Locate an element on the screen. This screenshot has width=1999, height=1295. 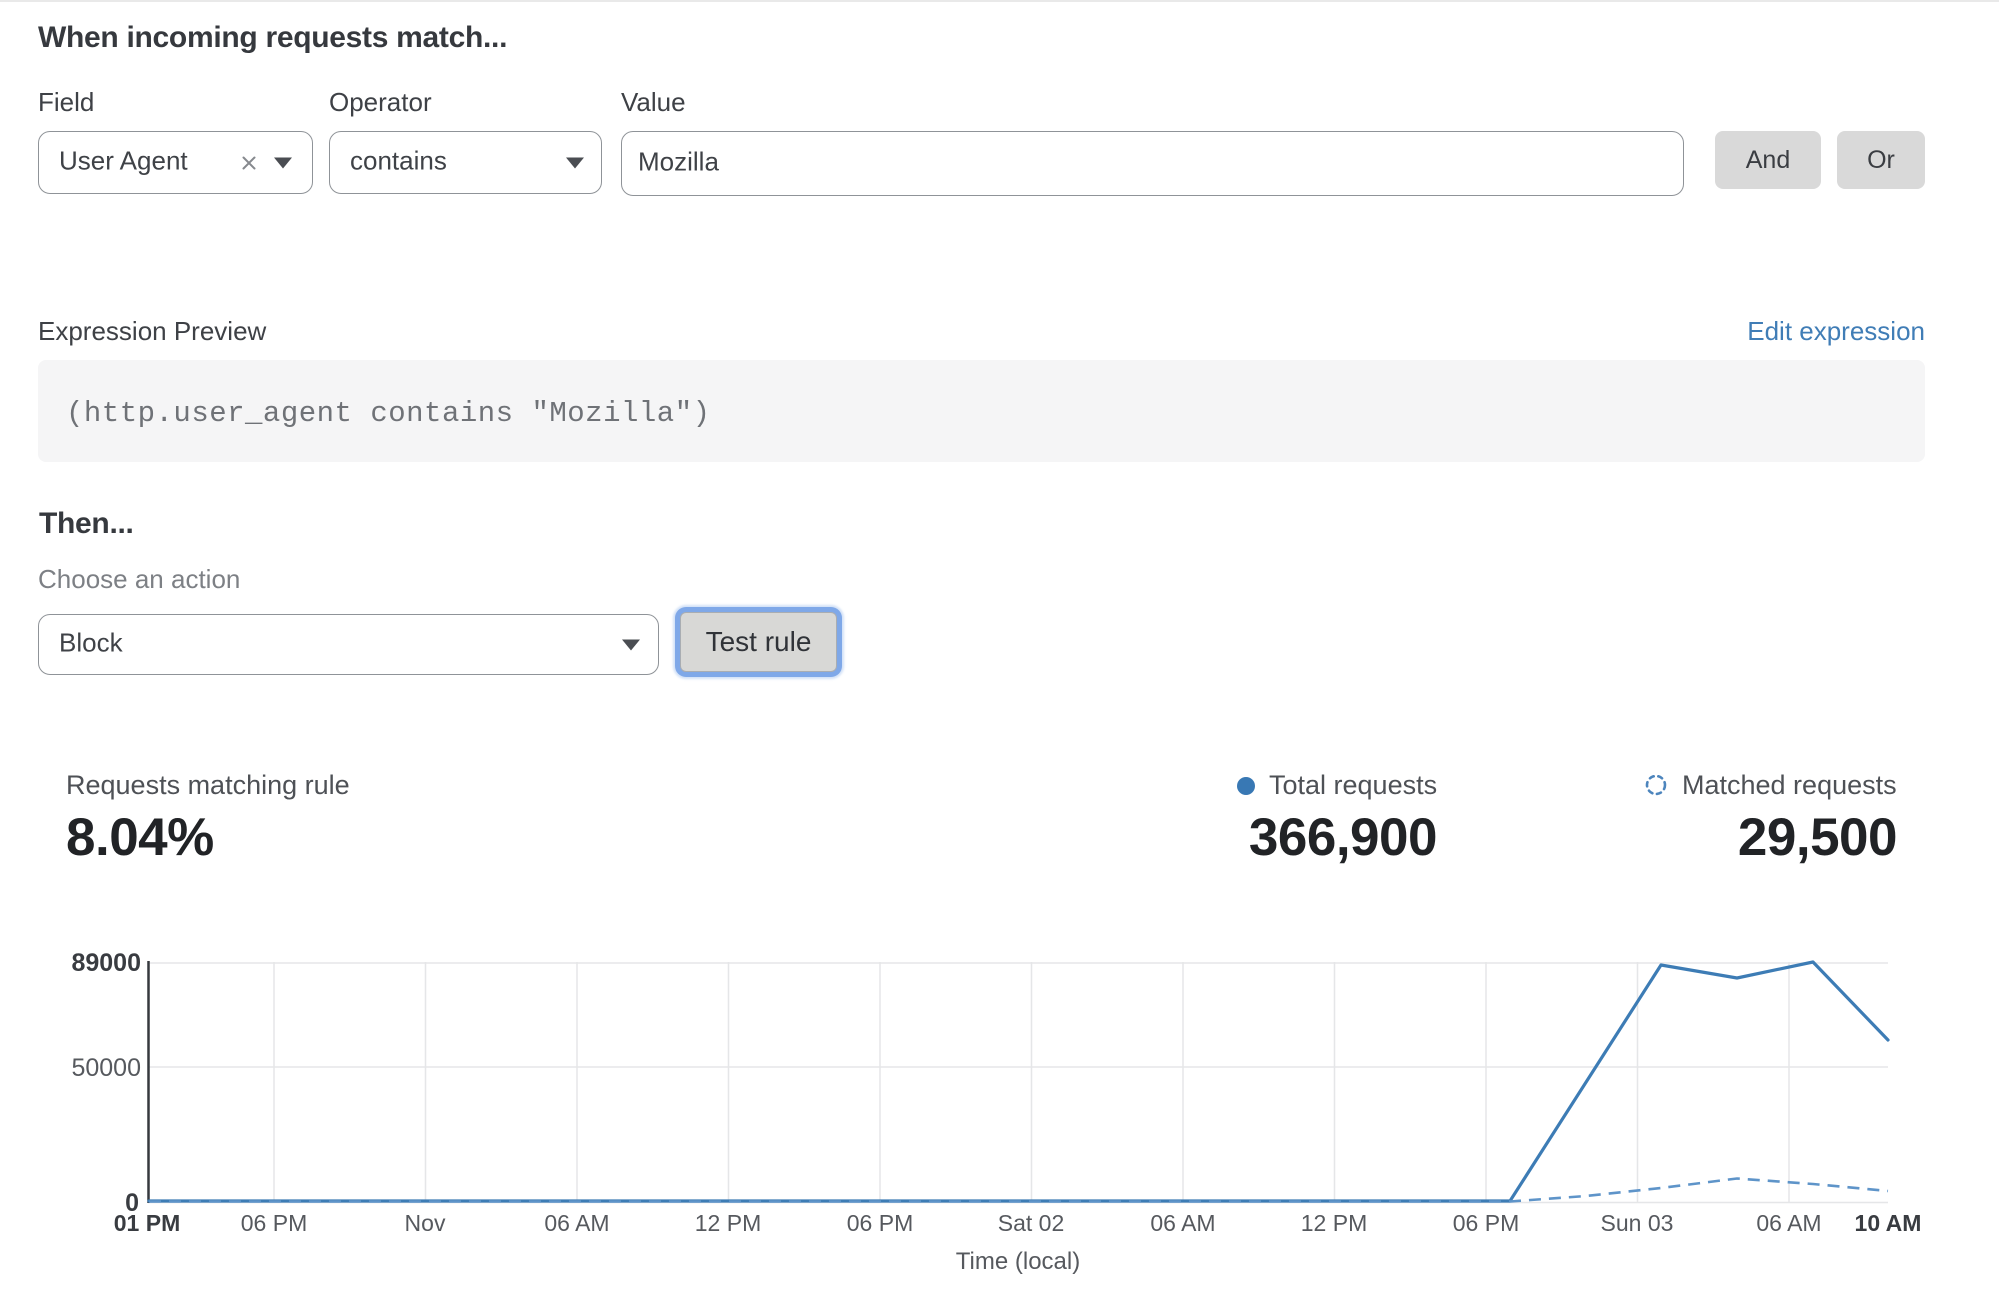
svg-text: 0 is located at coordinates (132, 1203).